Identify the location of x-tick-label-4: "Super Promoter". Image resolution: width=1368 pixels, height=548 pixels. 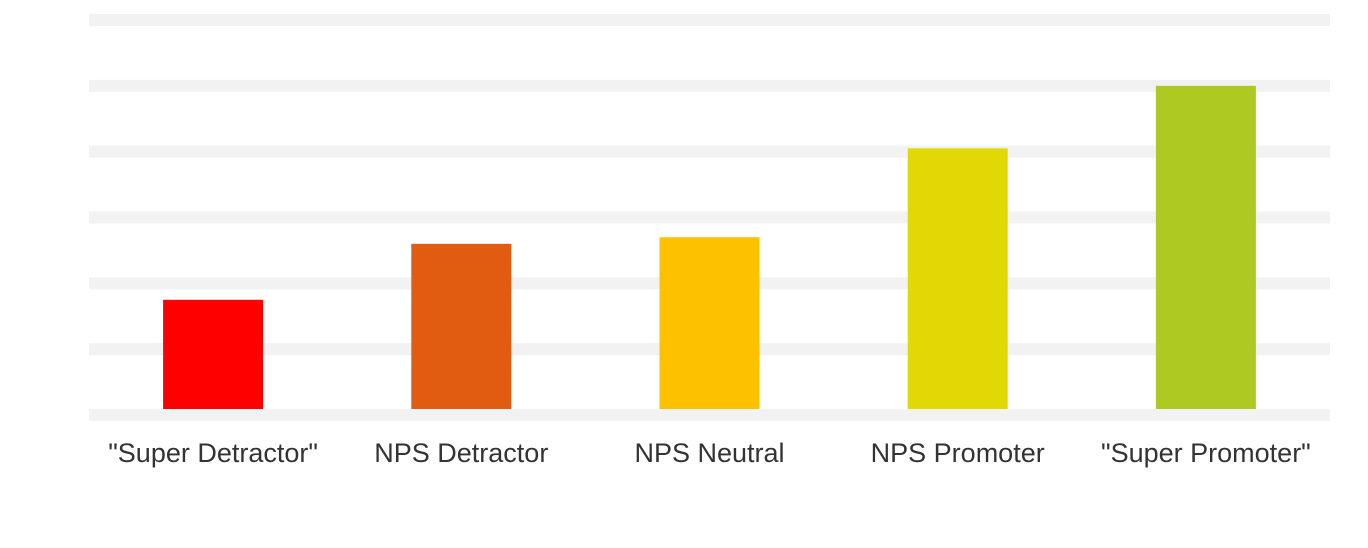
(1206, 453).